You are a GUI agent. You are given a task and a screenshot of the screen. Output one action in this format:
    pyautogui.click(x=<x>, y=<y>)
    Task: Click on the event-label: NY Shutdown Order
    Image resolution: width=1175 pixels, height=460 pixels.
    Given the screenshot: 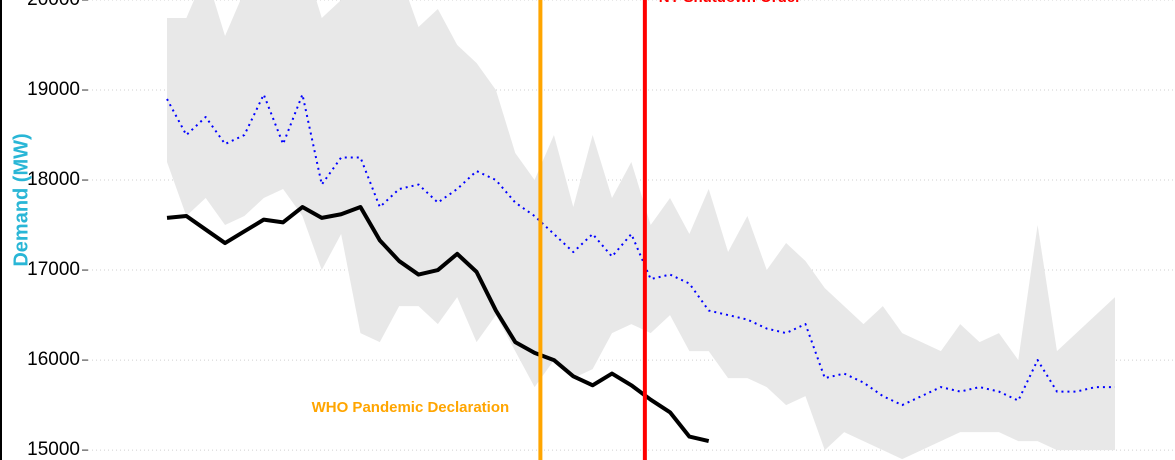 What is the action you would take?
    pyautogui.click(x=730, y=3)
    